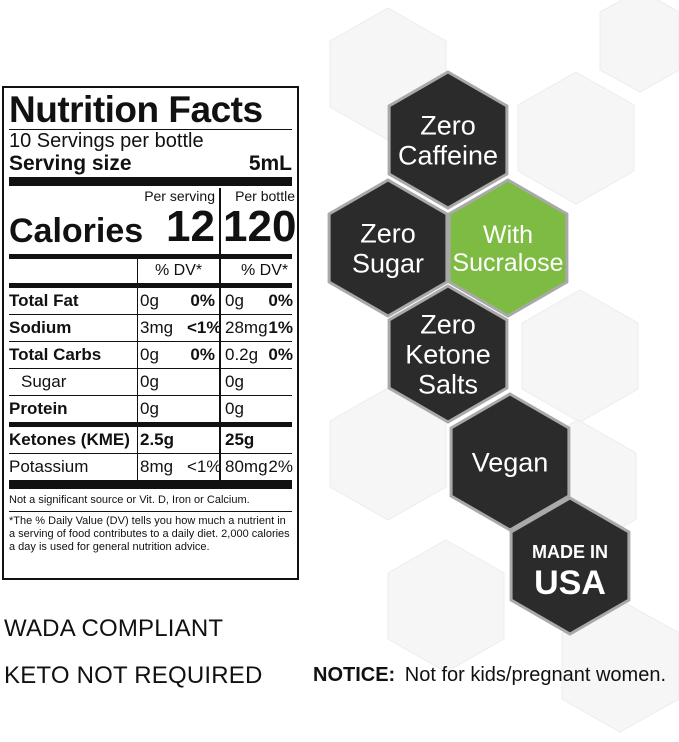 The height and width of the screenshot is (742, 679). What do you see at coordinates (38, 408) in the screenshot?
I see `nutrient-name: Protein` at bounding box center [38, 408].